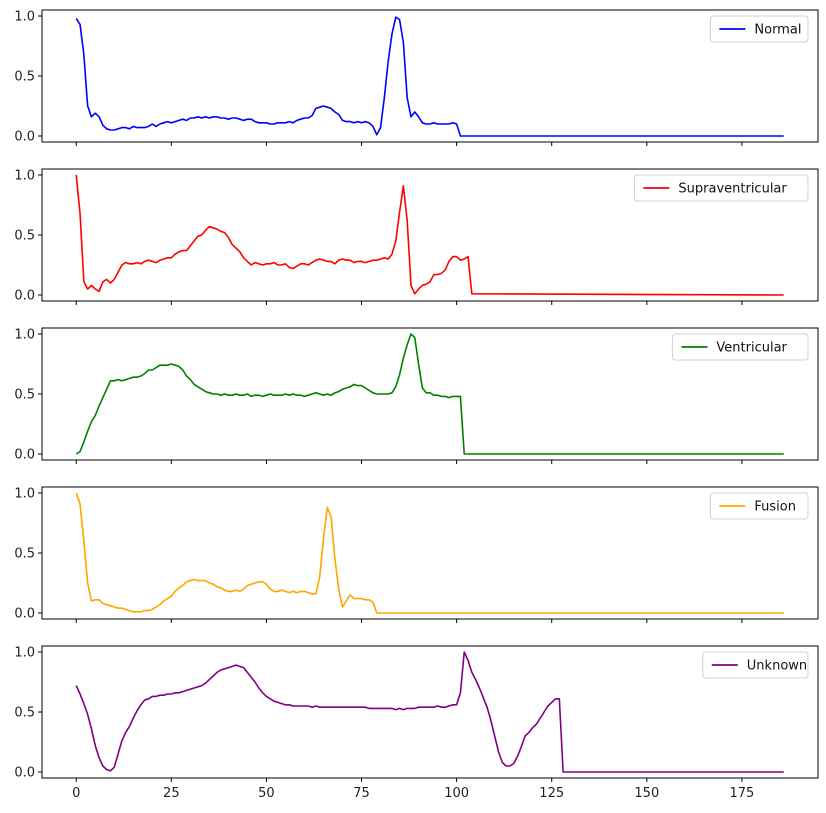  Describe the element at coordinates (646, 793) in the screenshot. I see `x-tick-label: 150` at that location.